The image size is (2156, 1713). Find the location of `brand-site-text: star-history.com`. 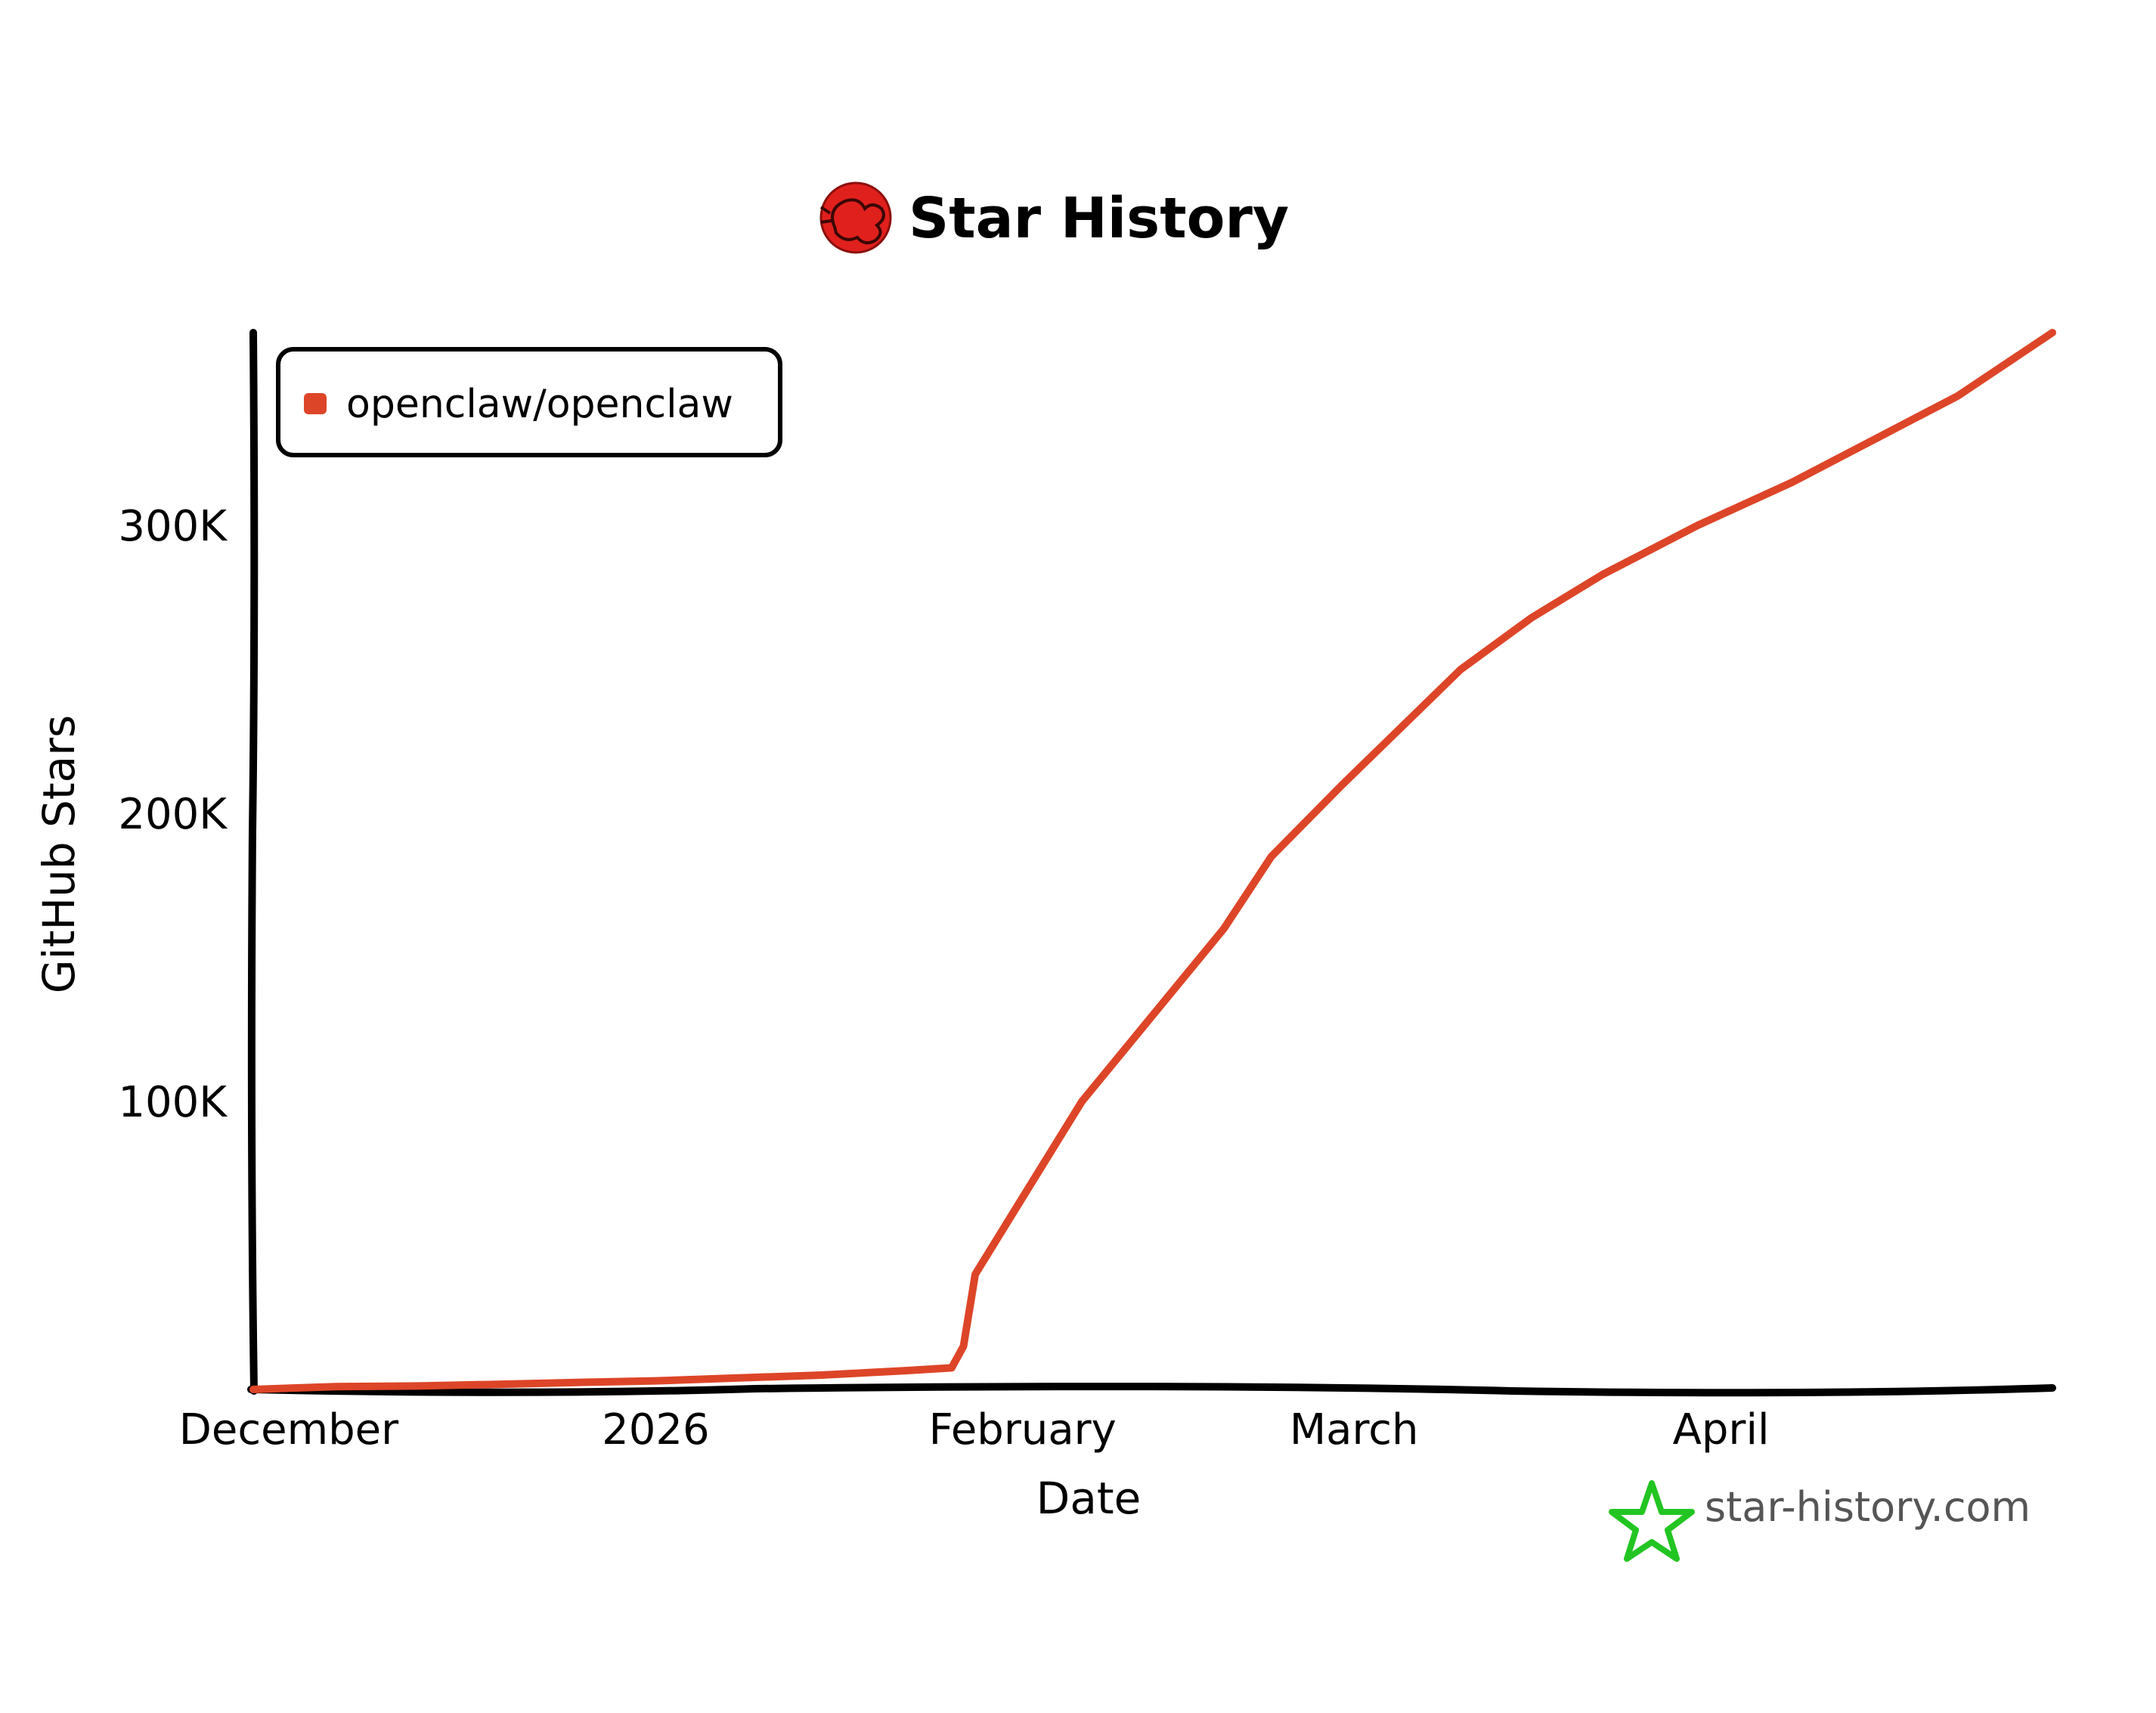

brand-site-text: star-history.com is located at coordinates (1868, 1507).